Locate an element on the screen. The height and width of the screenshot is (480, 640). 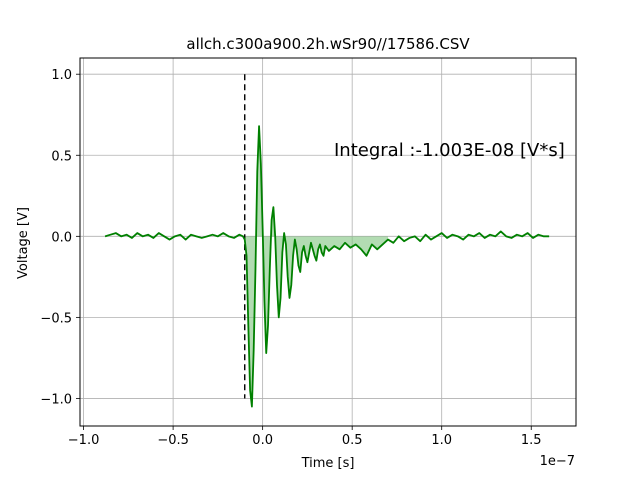
integral-fill-area is located at coordinates (316, 266).